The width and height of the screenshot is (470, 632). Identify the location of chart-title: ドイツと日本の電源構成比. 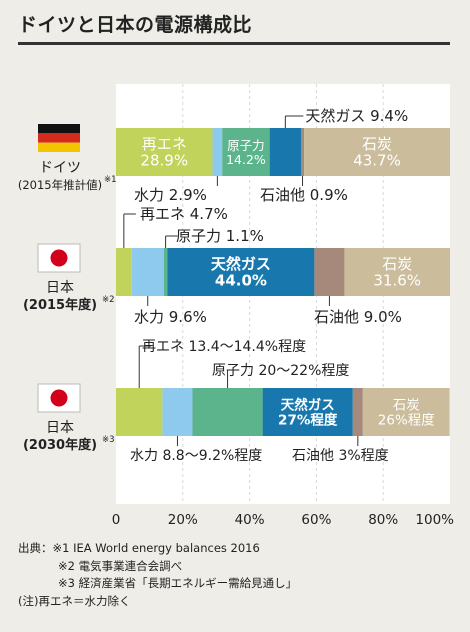
(135, 25).